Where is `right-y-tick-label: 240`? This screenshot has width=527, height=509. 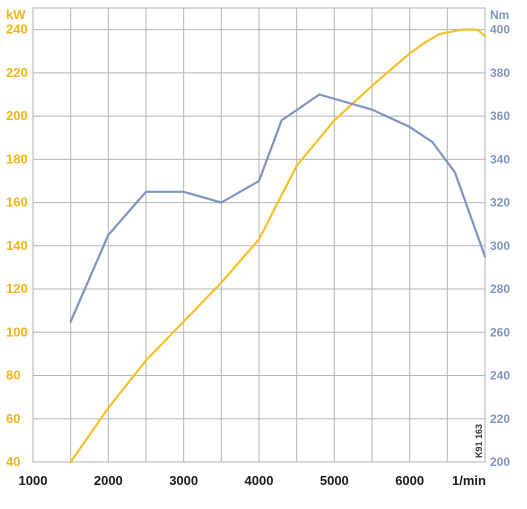 right-y-tick-label: 240 is located at coordinates (500, 376).